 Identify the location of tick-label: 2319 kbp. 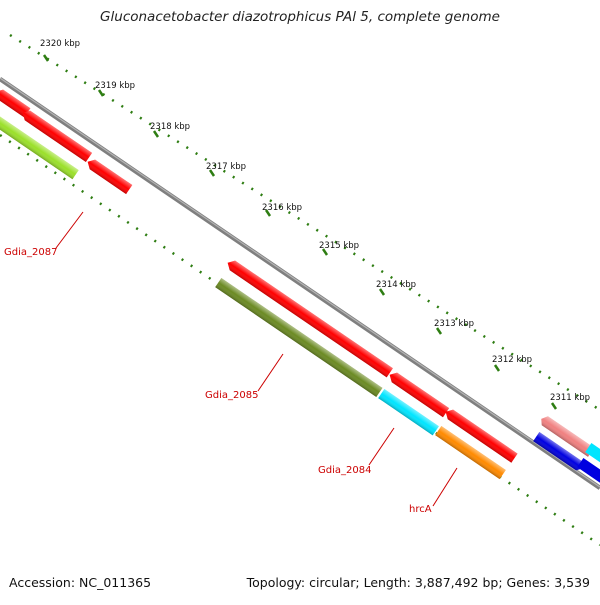
(115, 86).